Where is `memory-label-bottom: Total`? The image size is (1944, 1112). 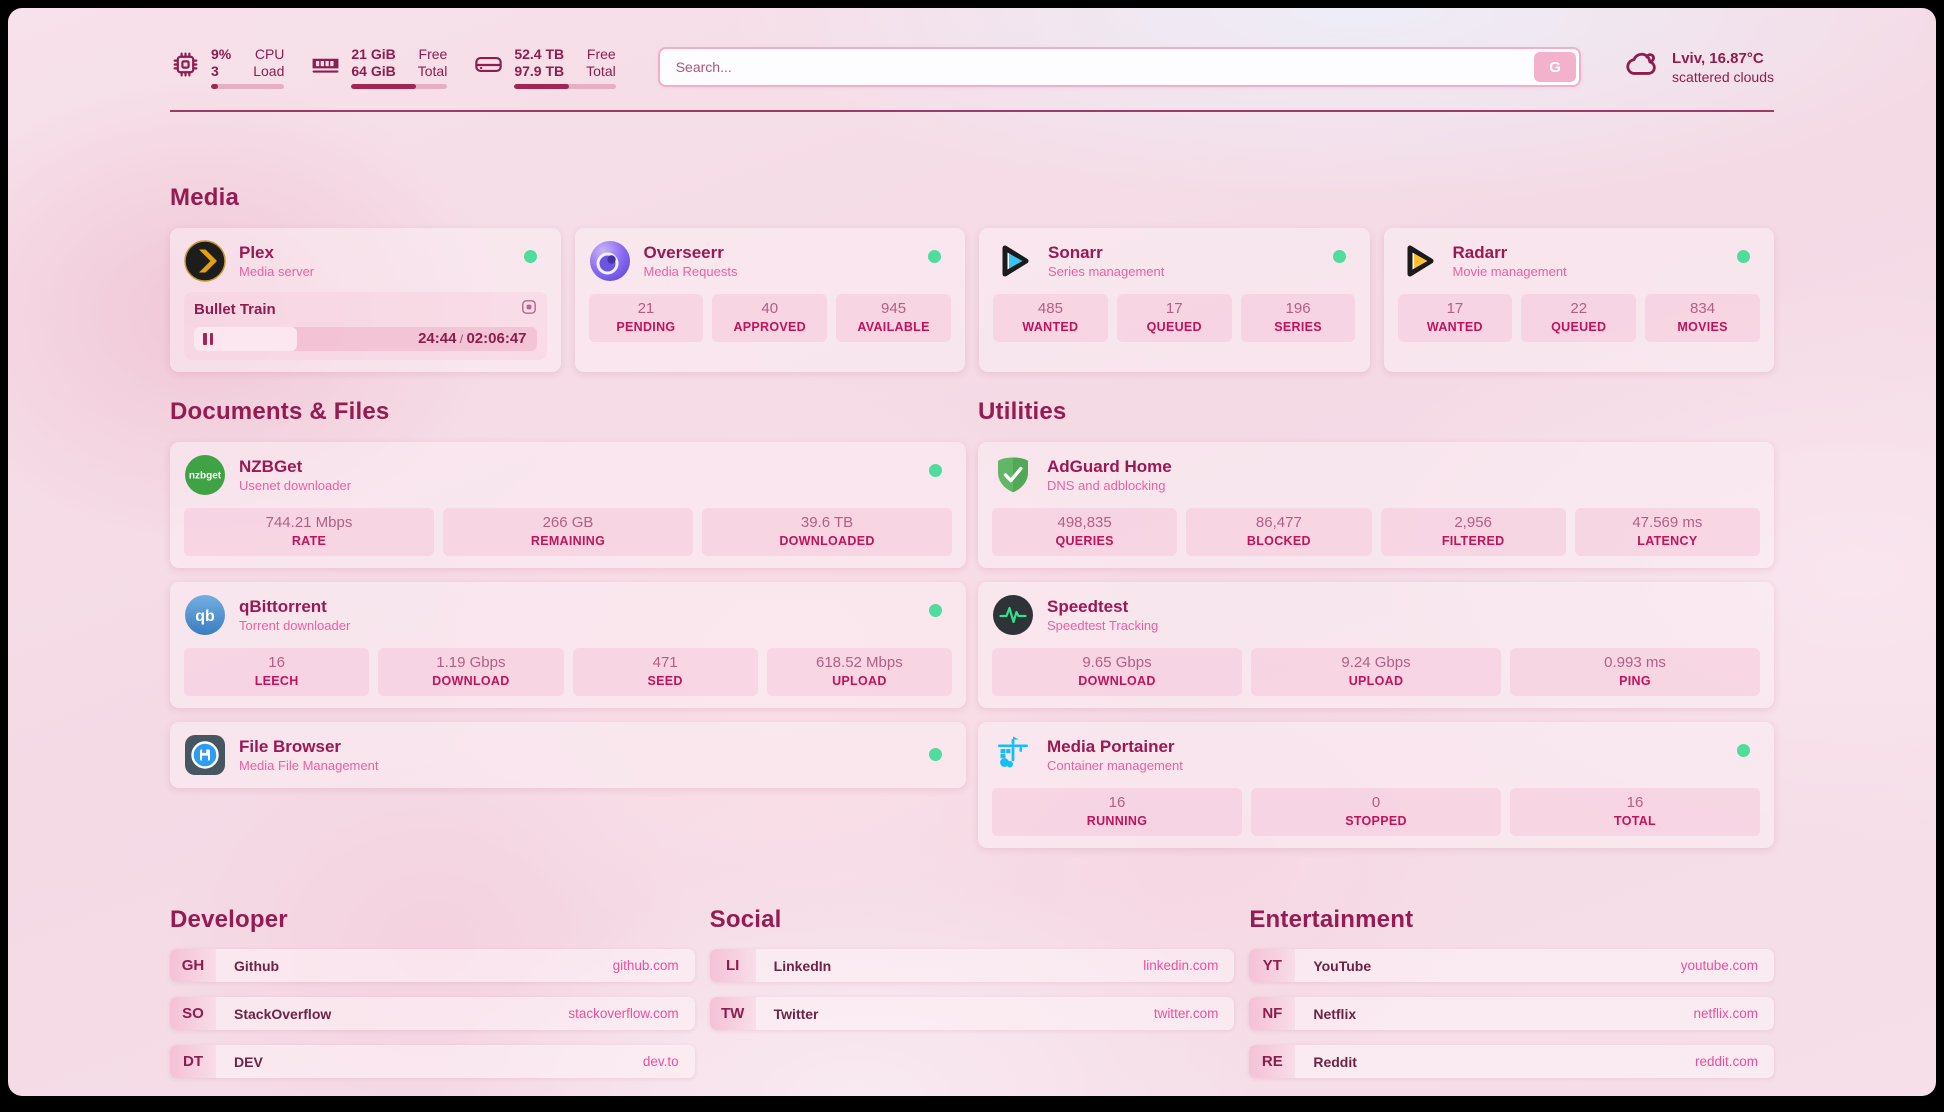
memory-label-bottom: Total is located at coordinates (432, 70).